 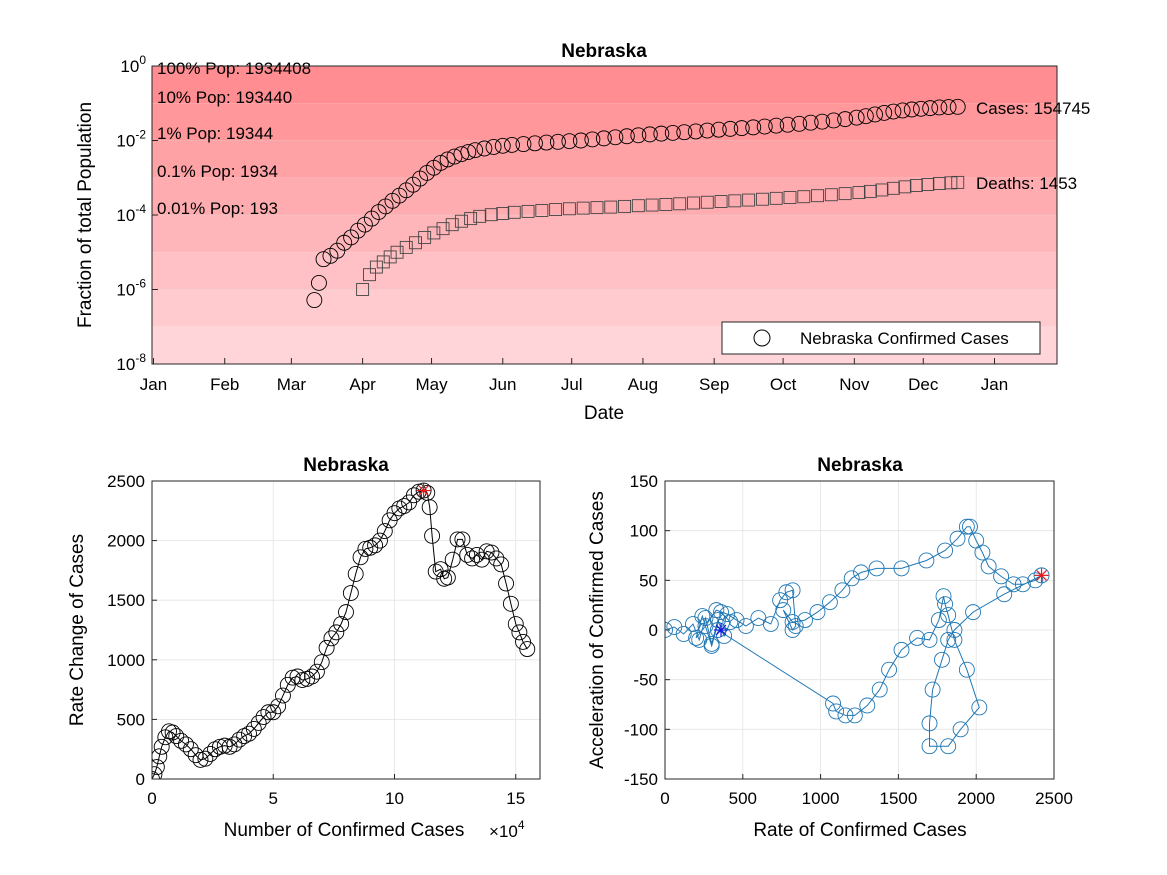 What do you see at coordinates (151, 798) in the screenshot?
I see `xtick-label: 0` at bounding box center [151, 798].